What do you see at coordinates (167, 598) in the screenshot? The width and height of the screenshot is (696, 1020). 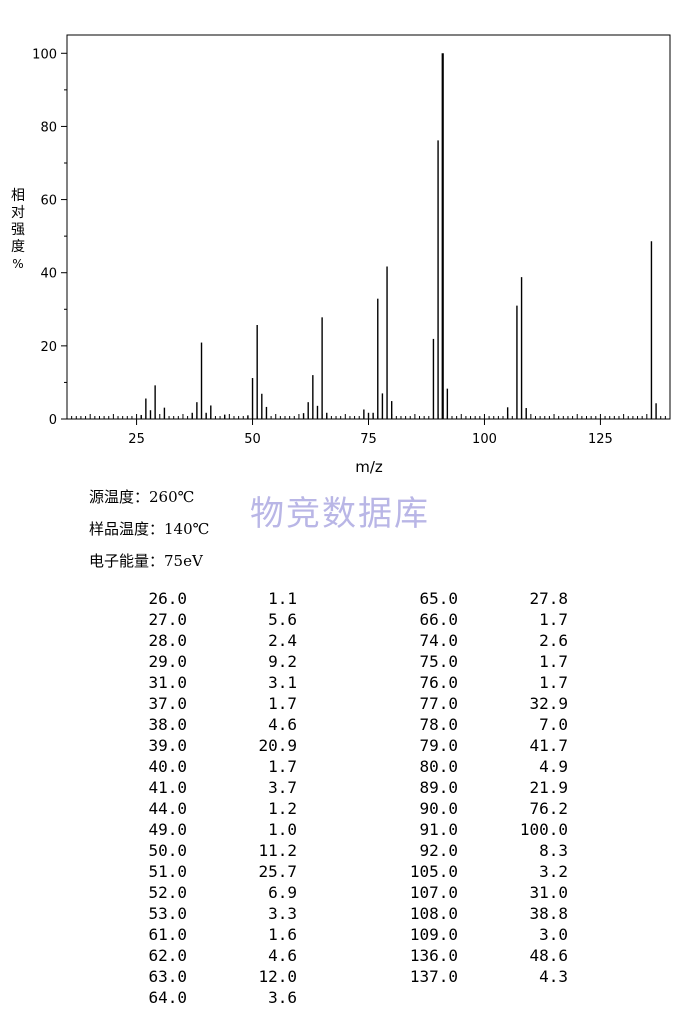 I see `peak-mz: 26.0` at bounding box center [167, 598].